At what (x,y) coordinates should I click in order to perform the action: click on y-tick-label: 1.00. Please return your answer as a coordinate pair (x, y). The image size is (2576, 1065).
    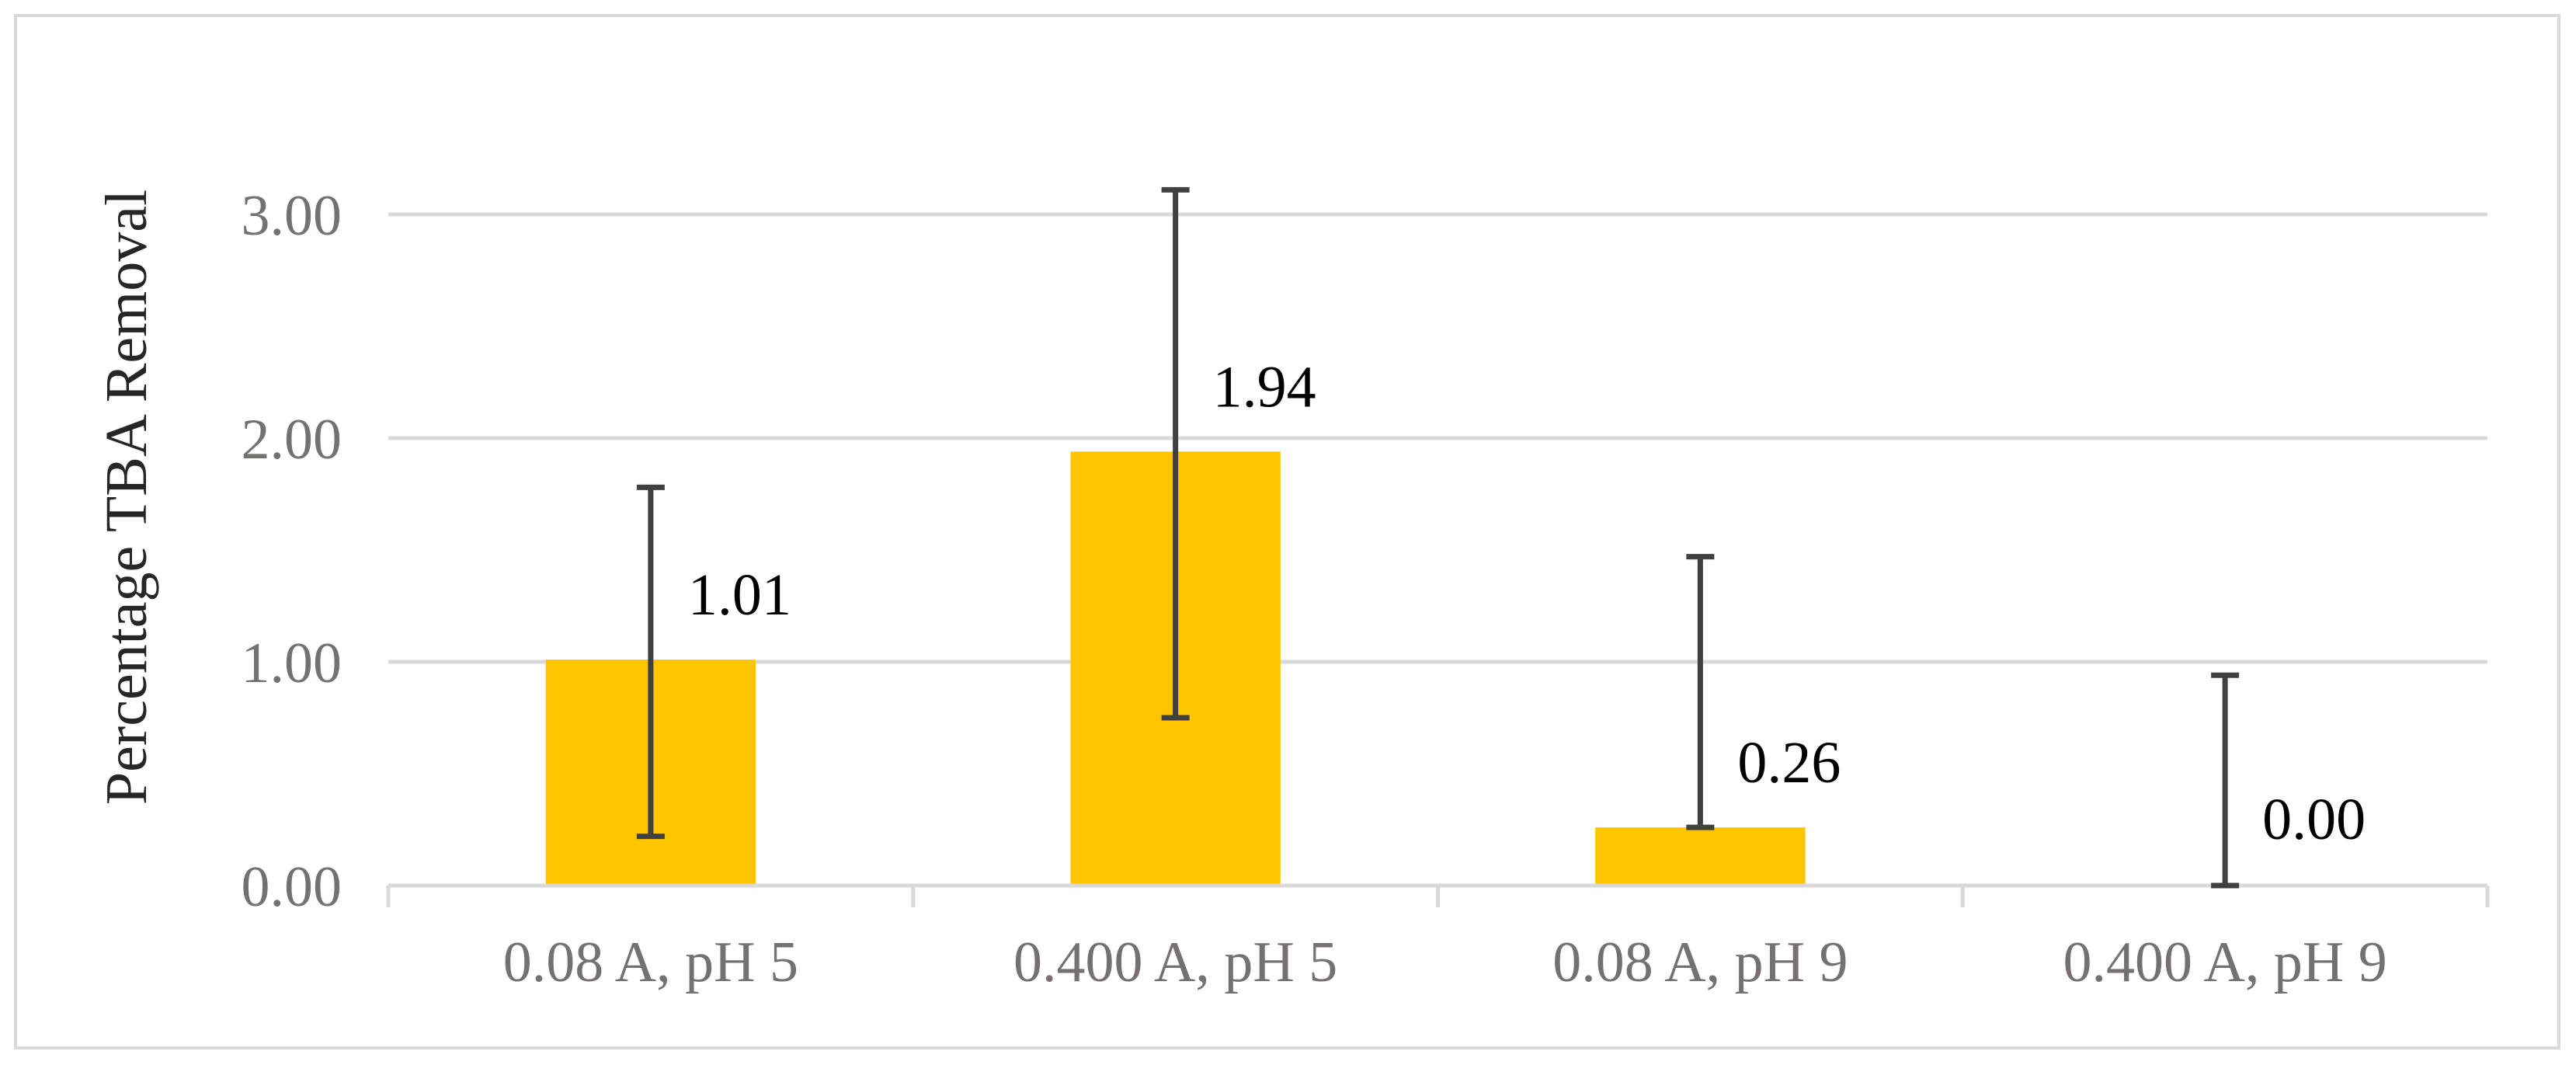
    Looking at the image, I should click on (292, 664).